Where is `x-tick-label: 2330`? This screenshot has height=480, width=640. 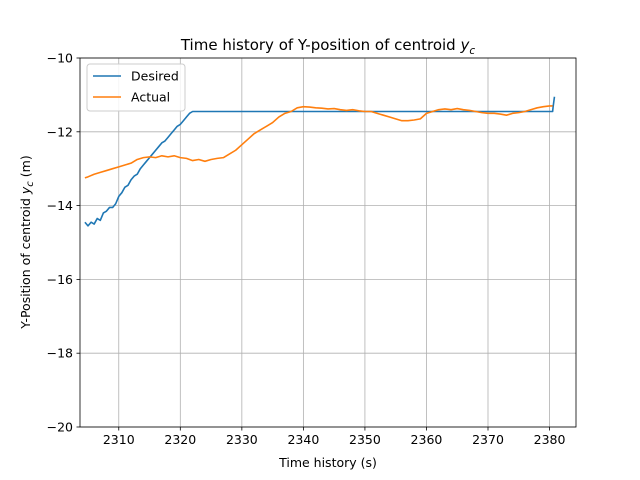
x-tick-label: 2330 is located at coordinates (242, 439).